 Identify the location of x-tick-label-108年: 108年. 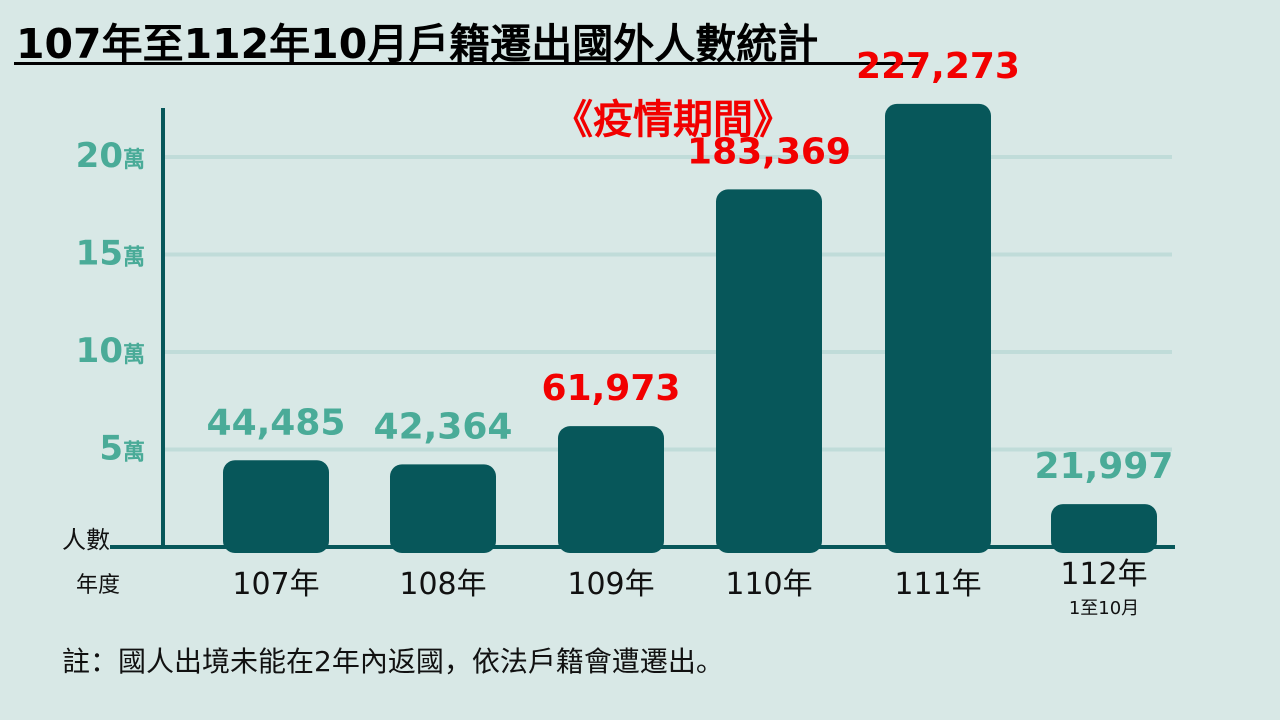
(442, 584).